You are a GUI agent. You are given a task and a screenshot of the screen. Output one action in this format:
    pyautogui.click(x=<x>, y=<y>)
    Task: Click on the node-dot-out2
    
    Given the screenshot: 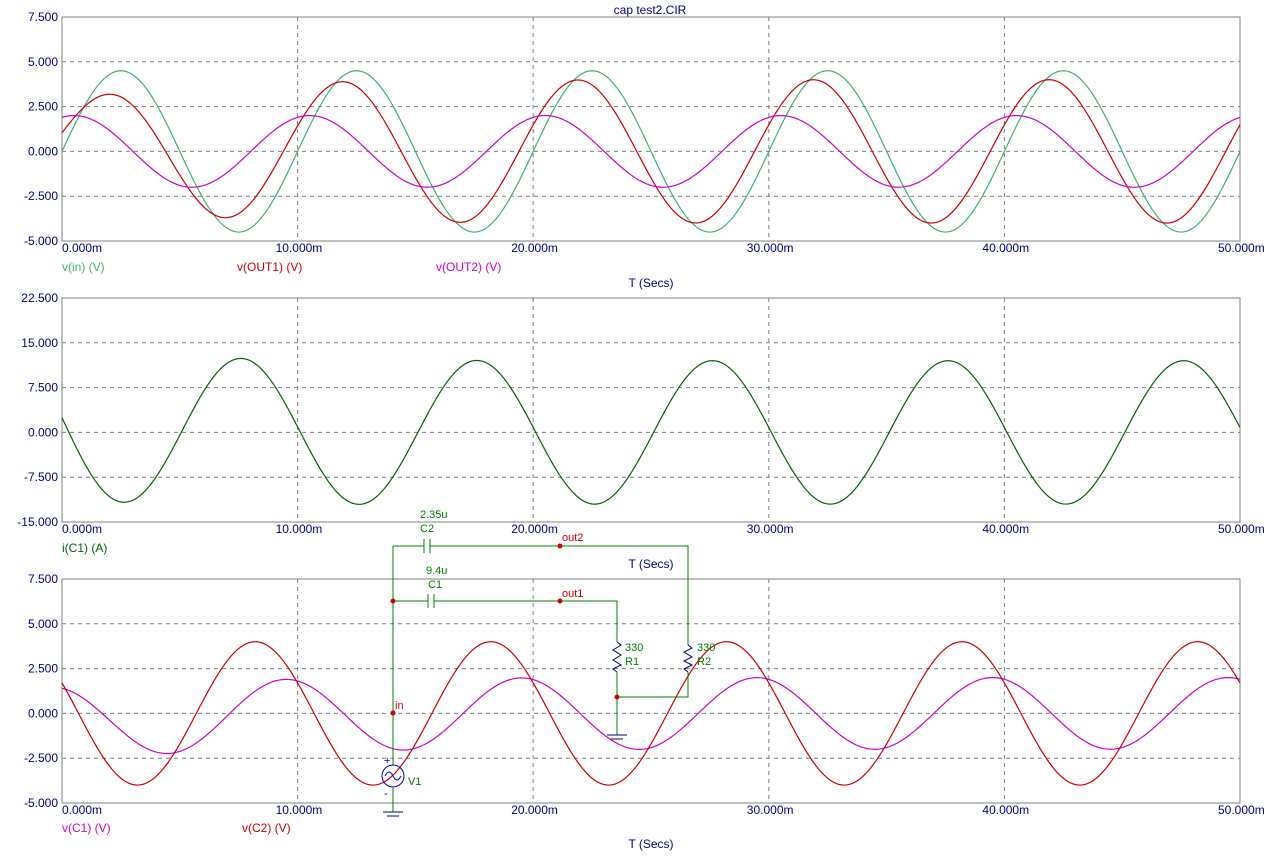 What is the action you would take?
    pyautogui.click(x=560, y=546)
    